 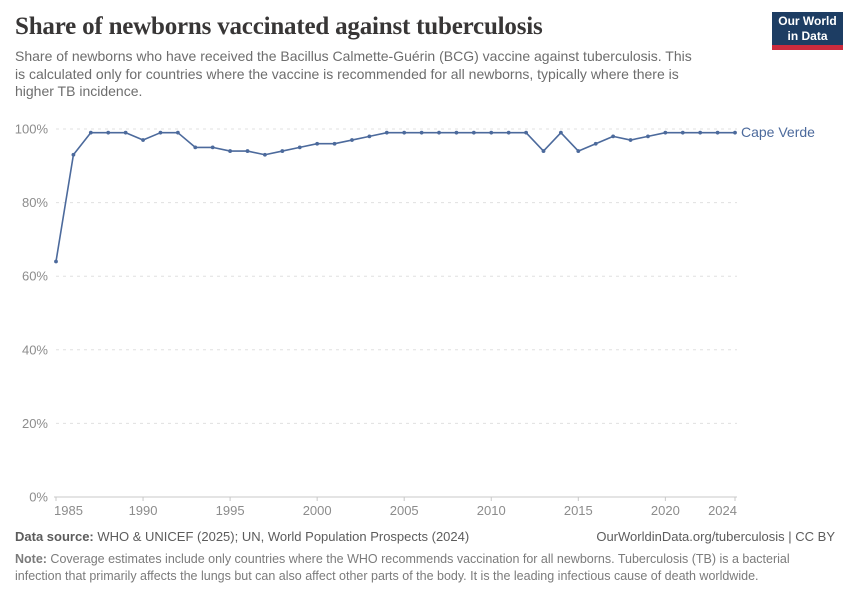 What do you see at coordinates (35, 423) in the screenshot?
I see `y-tick-label: 20%` at bounding box center [35, 423].